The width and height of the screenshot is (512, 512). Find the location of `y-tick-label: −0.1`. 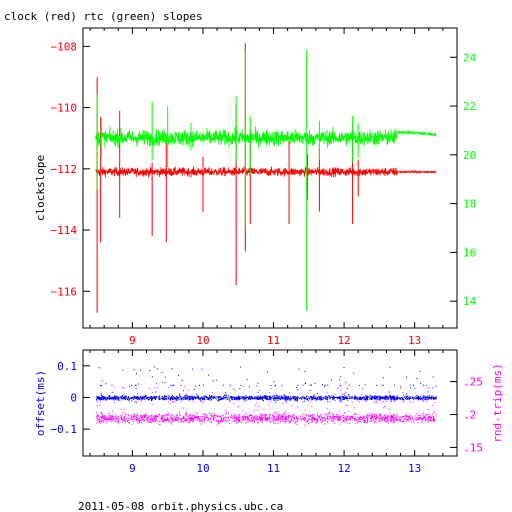

y-tick-label: −0.1 is located at coordinates (64, 429).